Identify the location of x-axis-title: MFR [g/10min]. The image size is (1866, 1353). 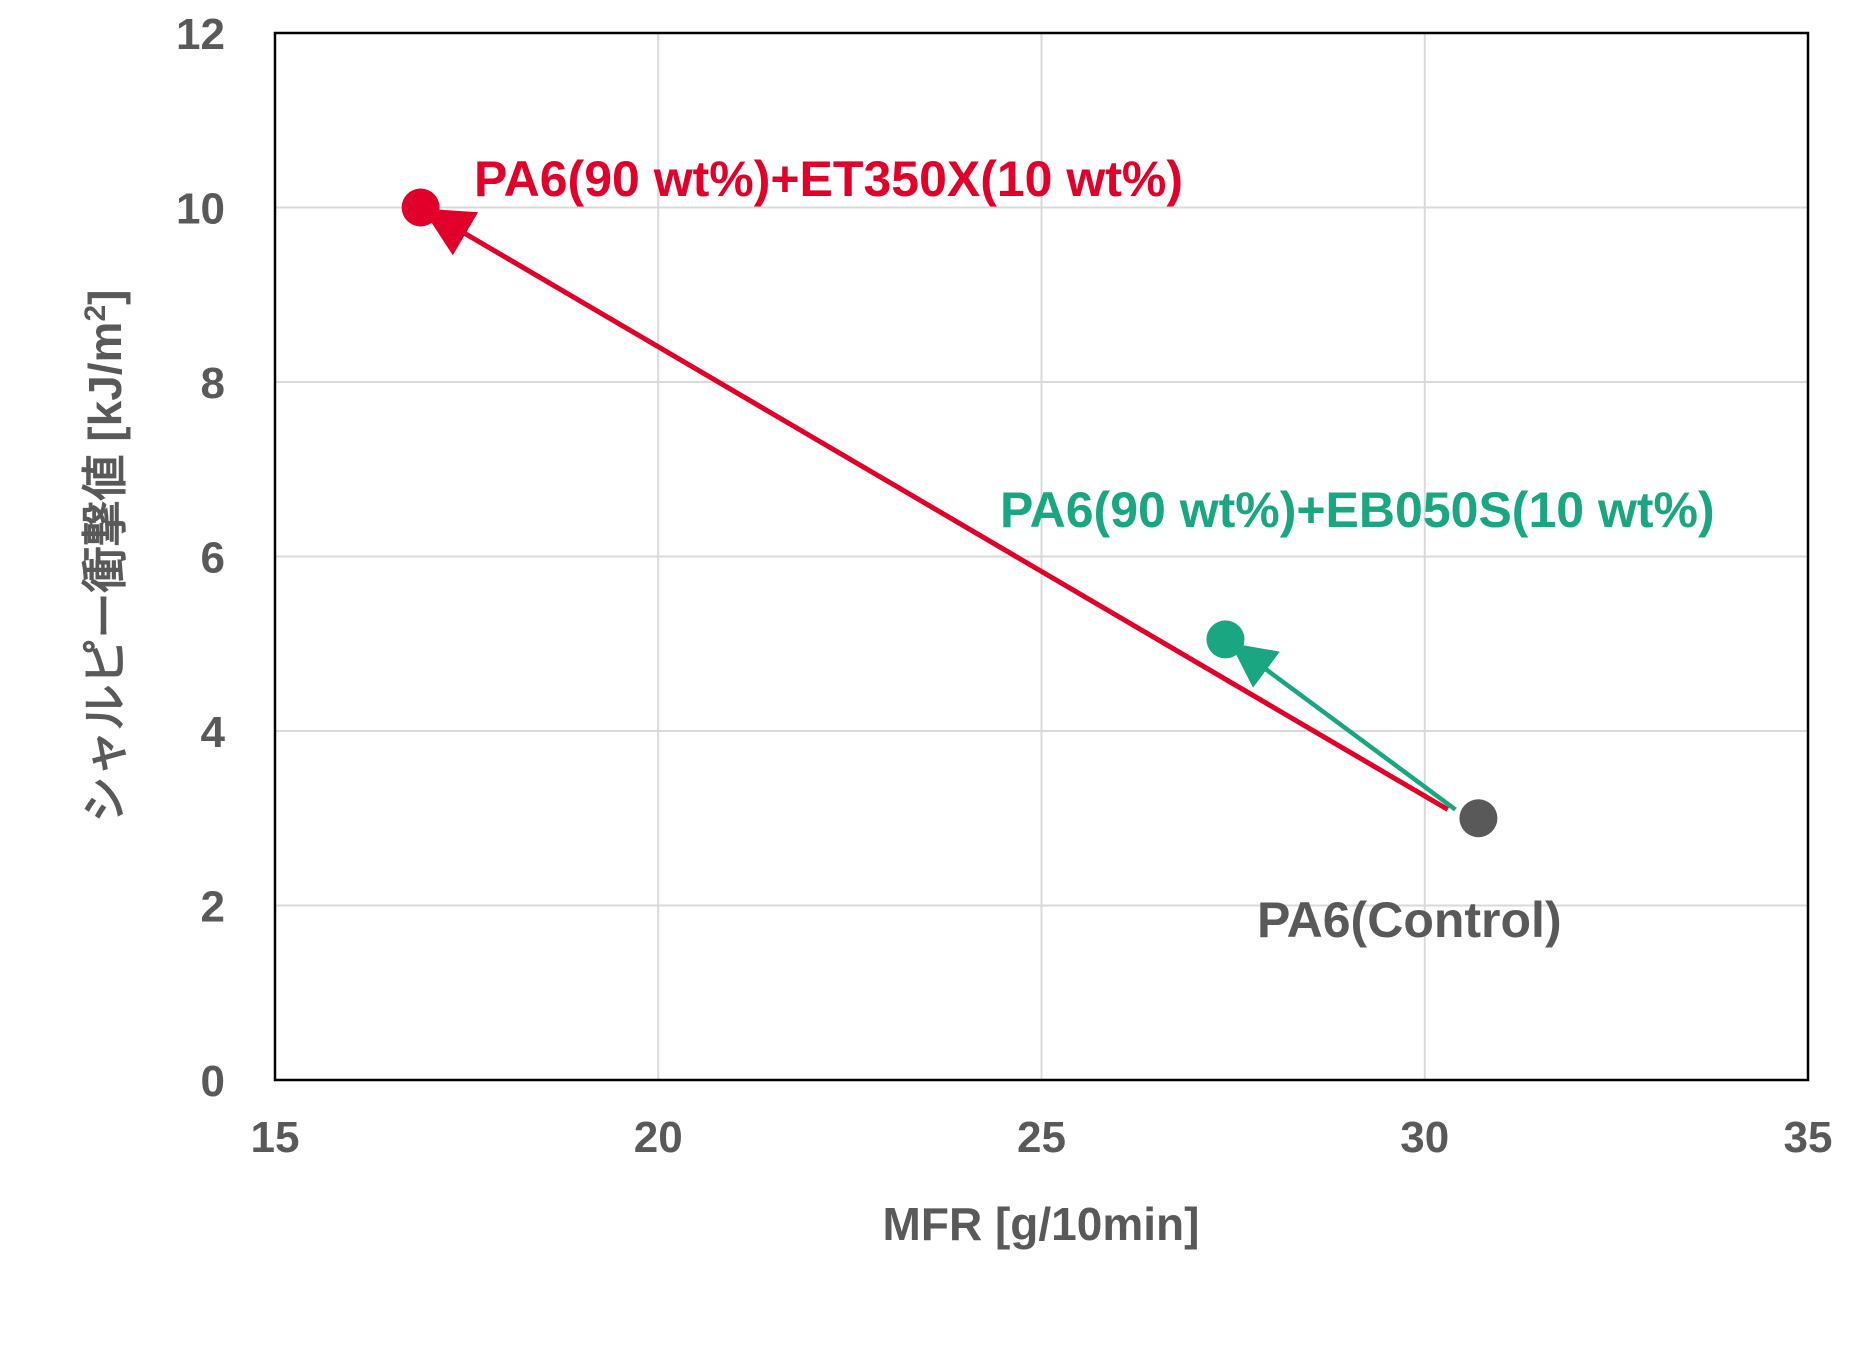
(1041, 1224).